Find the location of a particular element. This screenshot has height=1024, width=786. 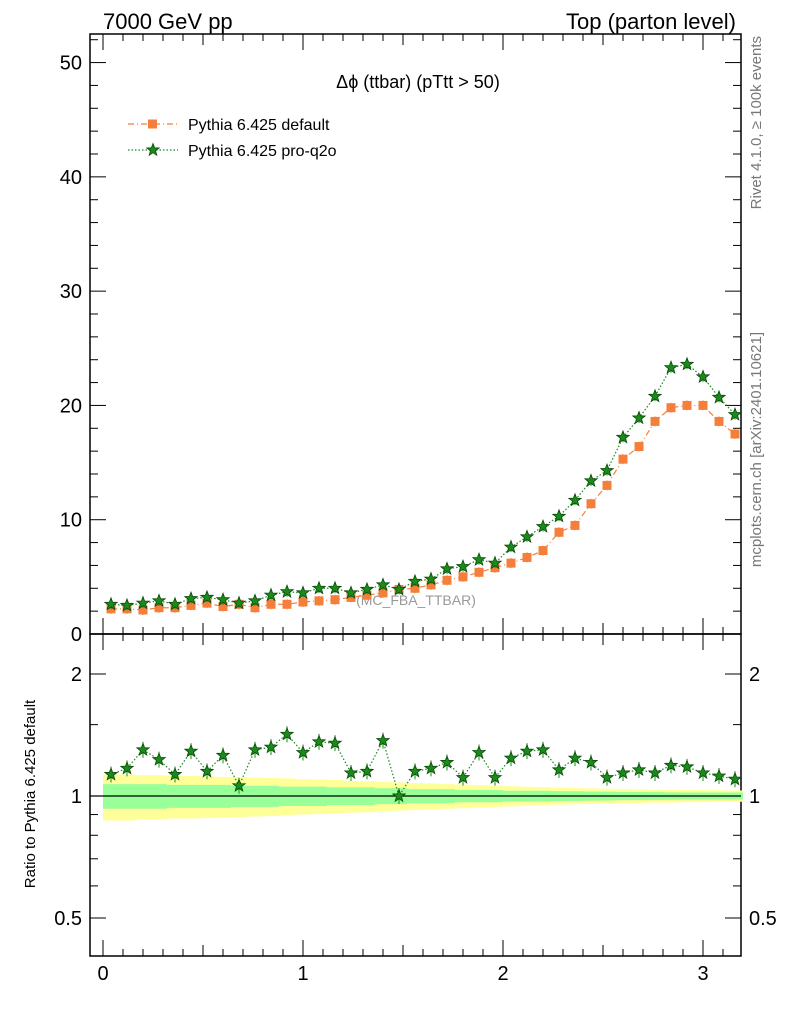

legend-star-shape is located at coordinates (153, 149).